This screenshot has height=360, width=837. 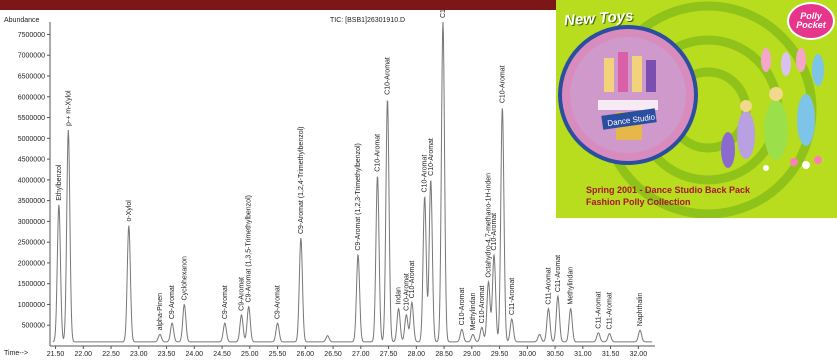 I want to click on peak-label: Naphthalin, so click(x=640, y=310).